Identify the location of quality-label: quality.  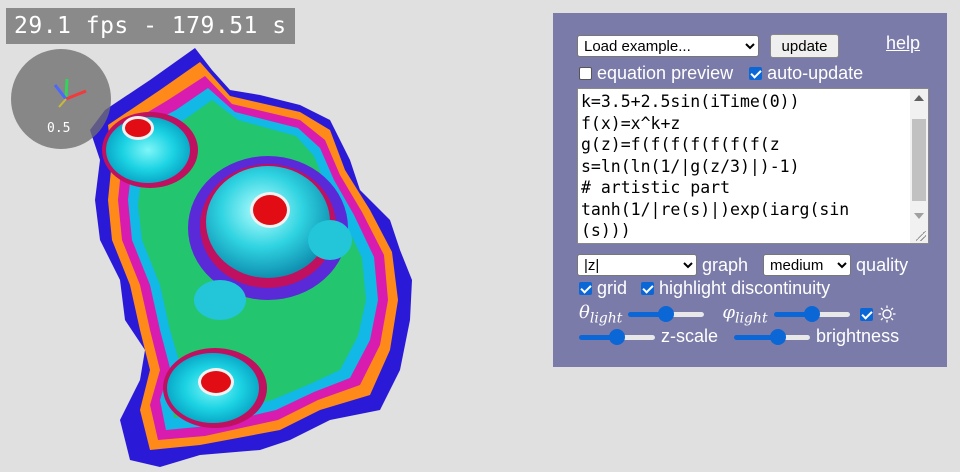
(882, 264).